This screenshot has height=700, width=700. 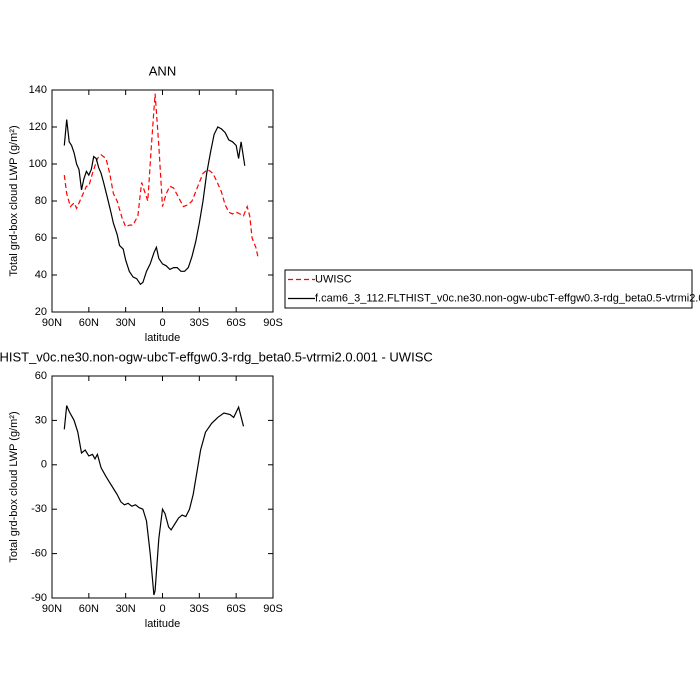 What do you see at coordinates (38, 127) in the screenshot?
I see `y-tick-label: 120` at bounding box center [38, 127].